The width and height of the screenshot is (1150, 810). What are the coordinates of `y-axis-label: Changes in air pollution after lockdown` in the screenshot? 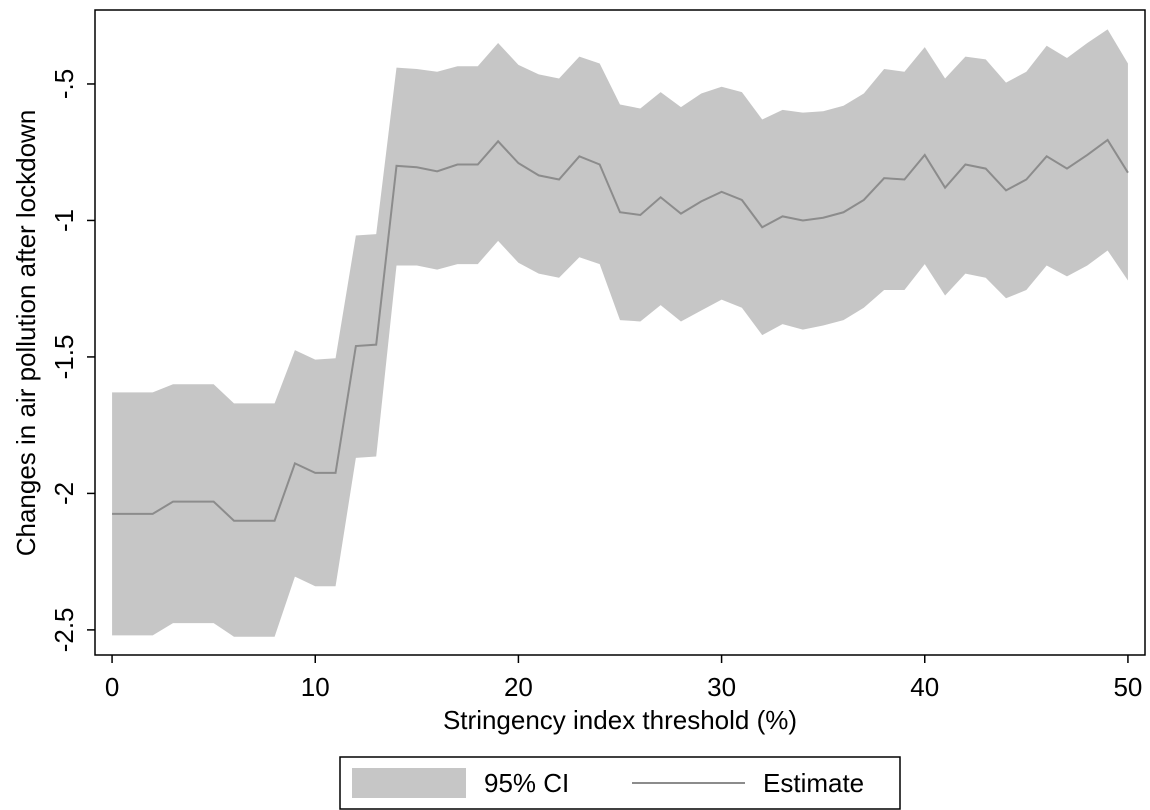 It's located at (26, 333).